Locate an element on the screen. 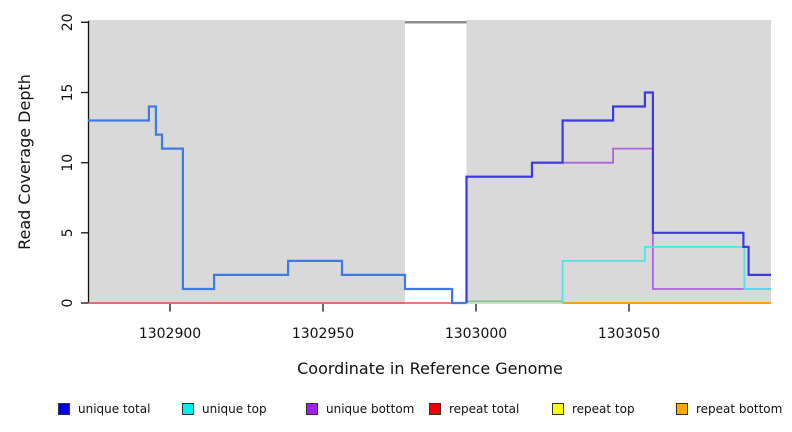 The image size is (792, 432). legend-item-repeat-top: repeat top is located at coordinates (593, 409).